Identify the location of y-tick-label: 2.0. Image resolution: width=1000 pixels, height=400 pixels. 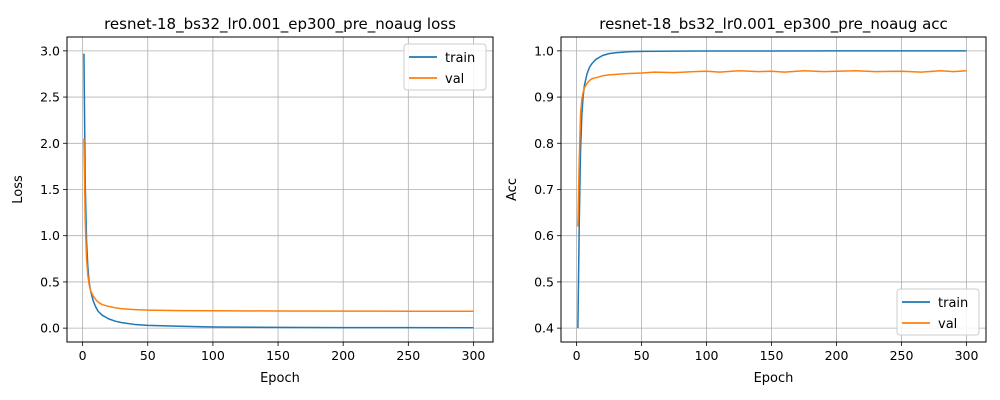
(50, 143).